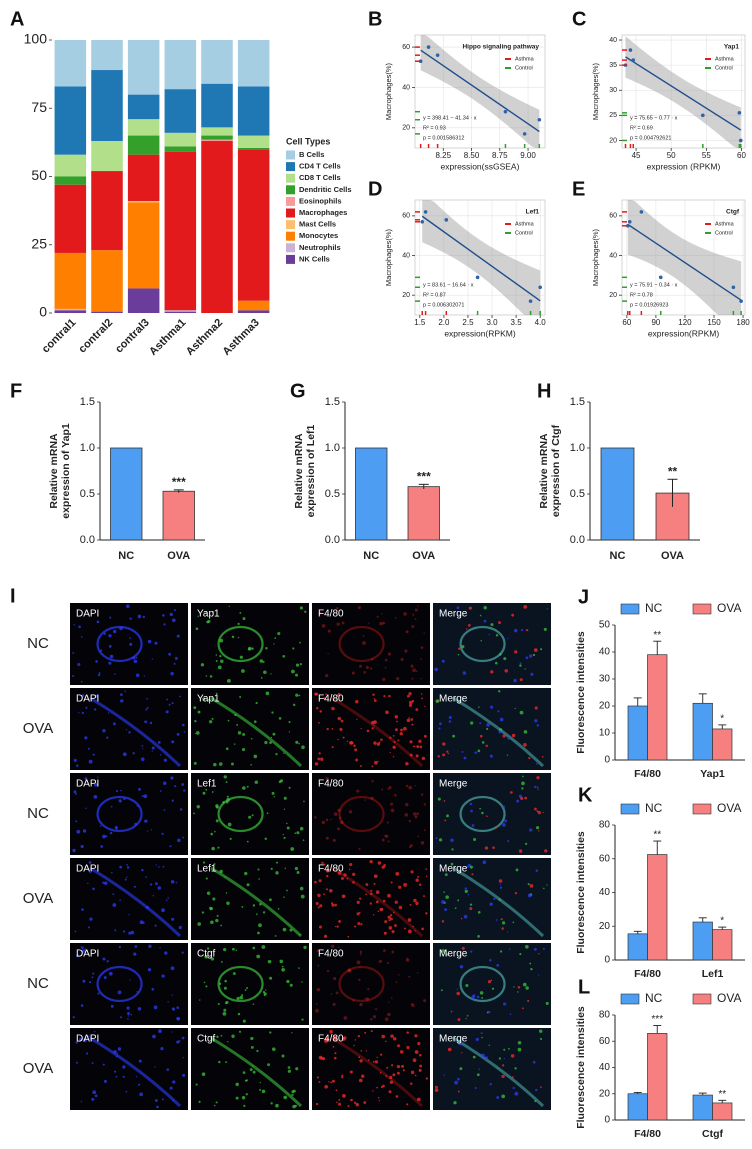 The height and width of the screenshot is (1149, 752). What do you see at coordinates (406, 128) in the screenshot?
I see `y-tick-label: 20` at bounding box center [406, 128].